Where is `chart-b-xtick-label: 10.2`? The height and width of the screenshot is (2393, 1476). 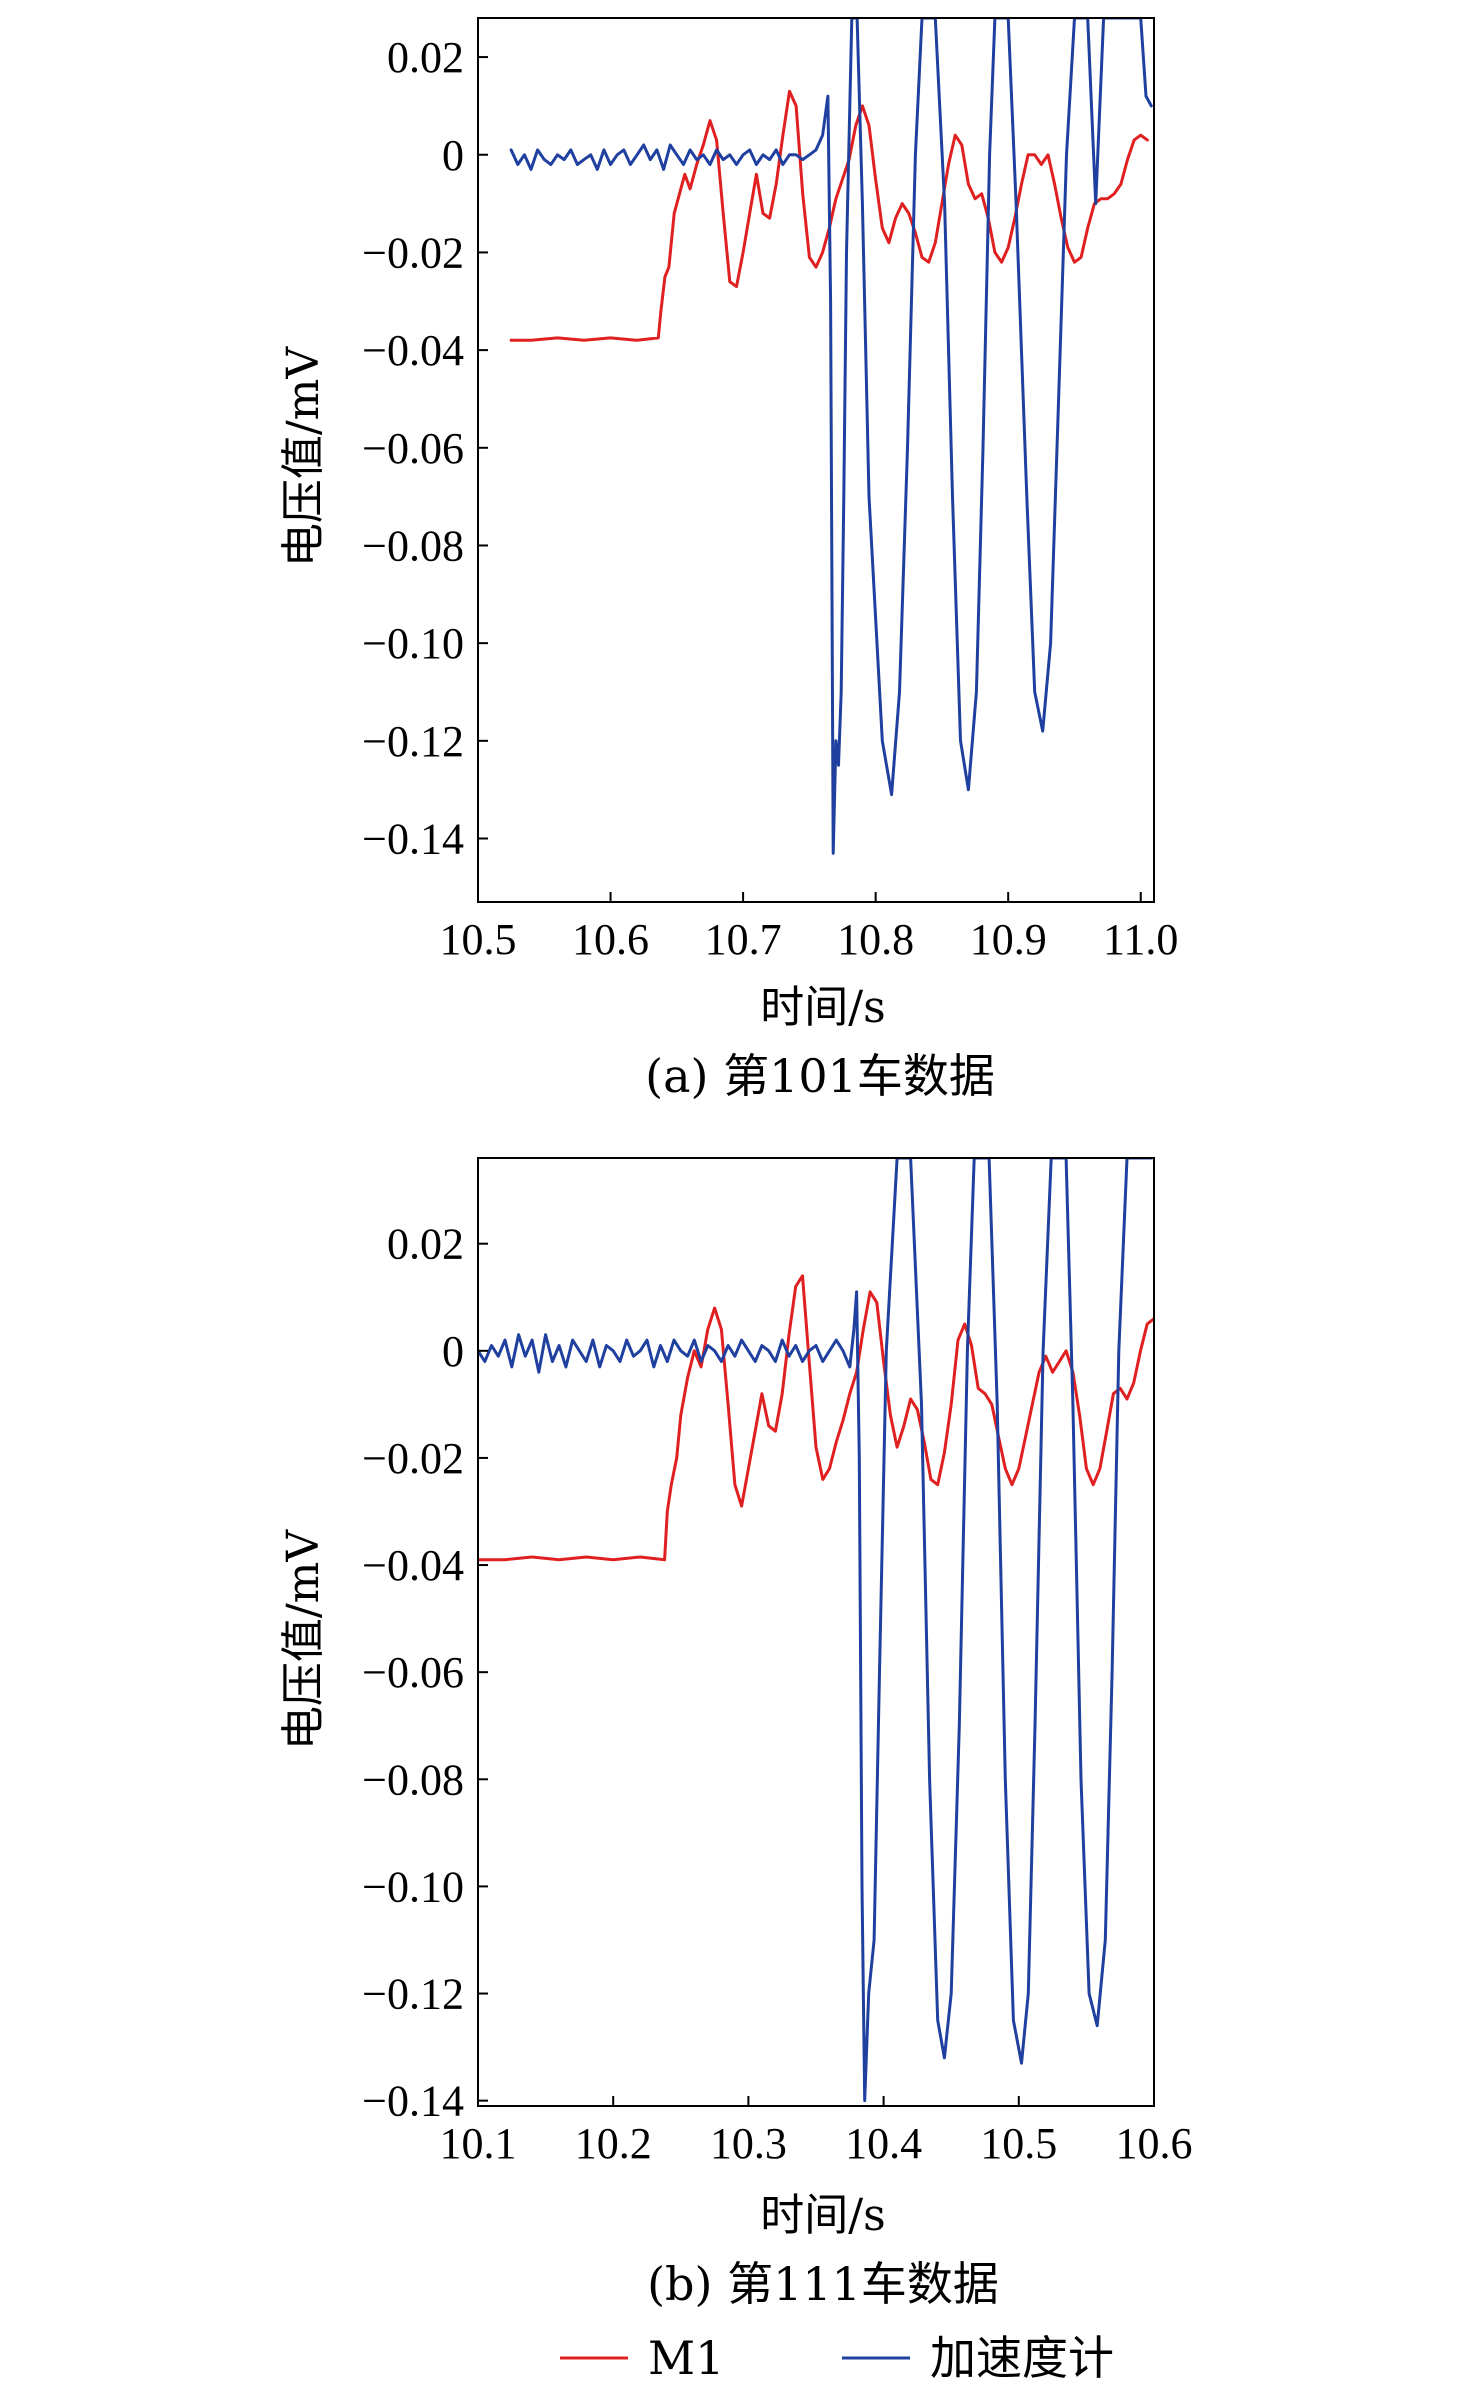
chart-b-xtick-label: 10.2 is located at coordinates (613, 2143).